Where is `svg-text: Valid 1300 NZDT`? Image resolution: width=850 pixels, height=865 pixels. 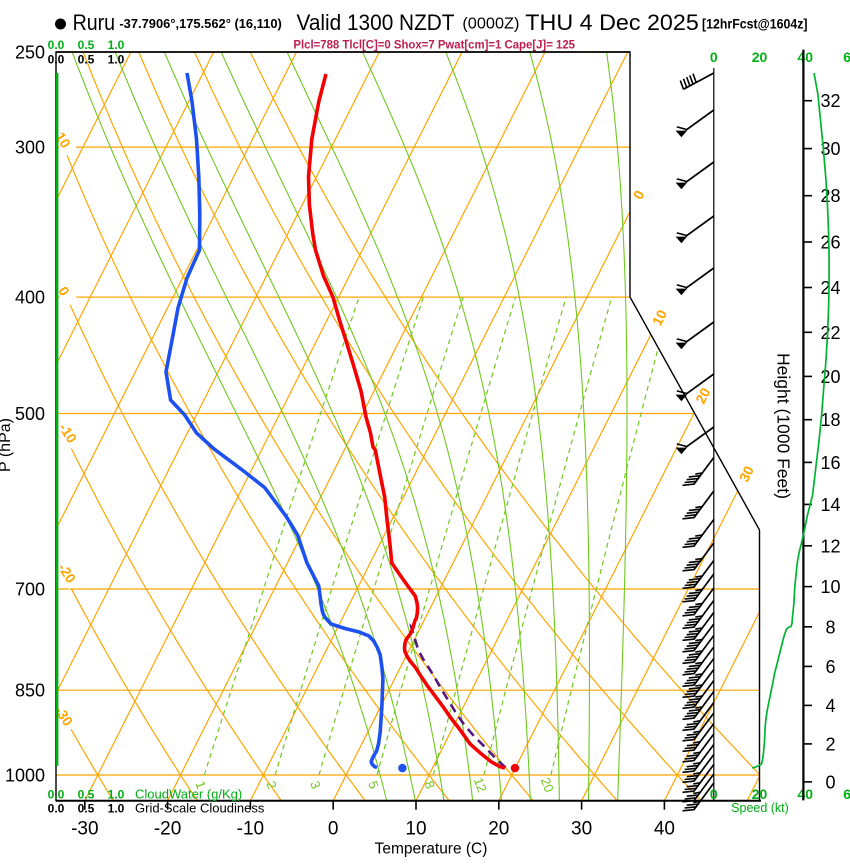
svg-text: Valid 1300 NZDT is located at coordinates (376, 22).